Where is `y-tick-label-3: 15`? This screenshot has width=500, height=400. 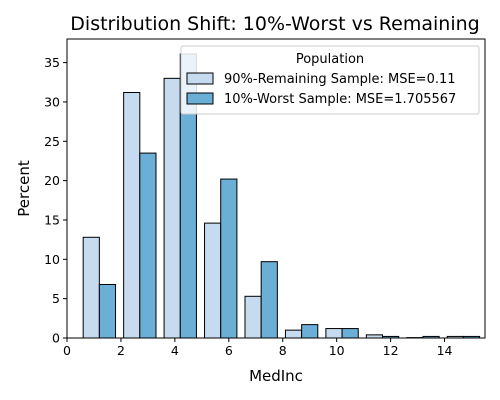
y-tick-label-3: 15 is located at coordinates (52, 219).